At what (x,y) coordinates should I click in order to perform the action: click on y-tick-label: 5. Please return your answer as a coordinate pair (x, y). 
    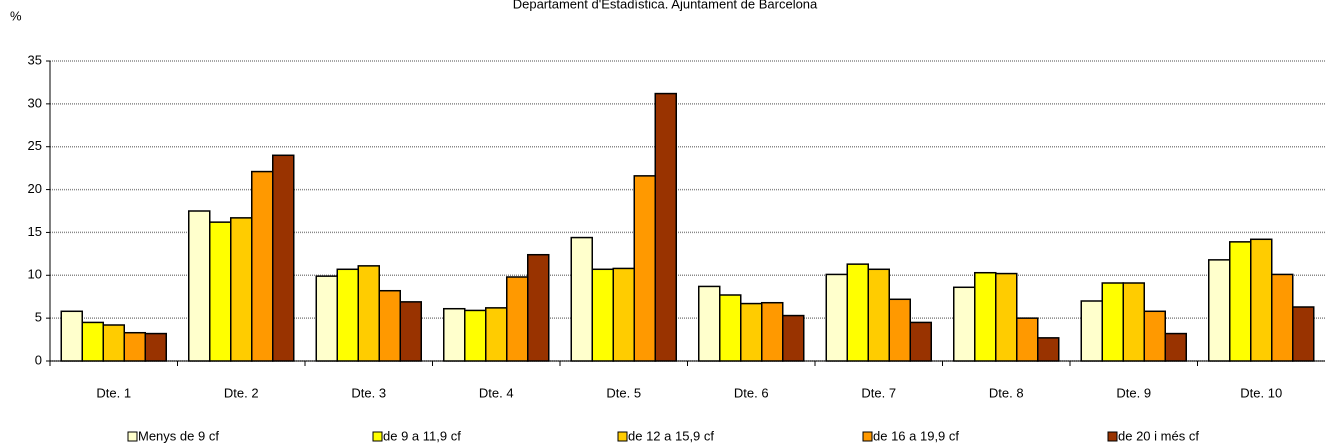
    Looking at the image, I should click on (38, 317).